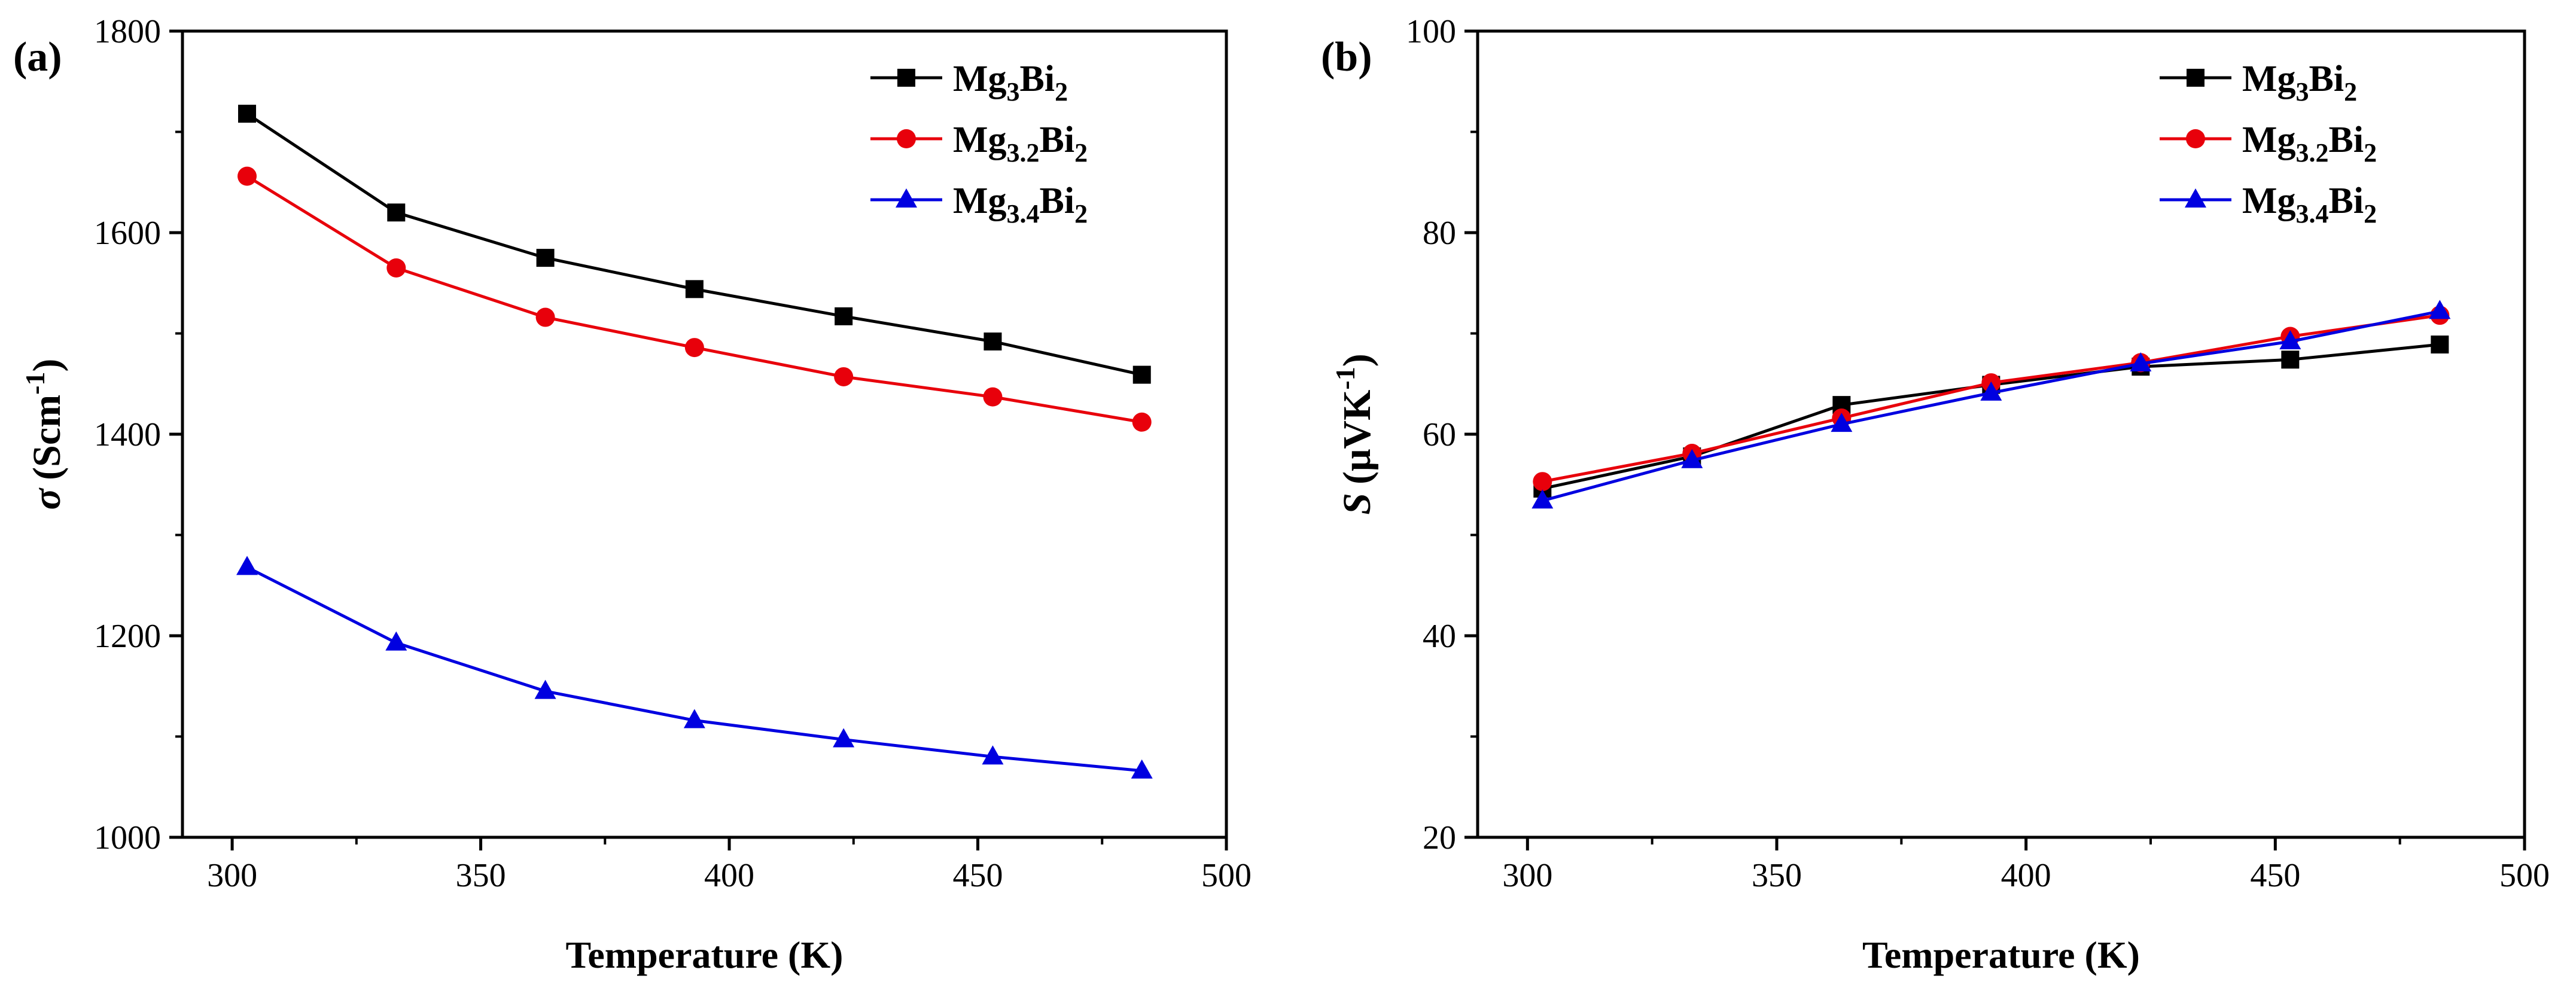 Image resolution: width=2576 pixels, height=994 pixels. Describe the element at coordinates (1439, 233) in the screenshot. I see `y-tick-label: 80` at that location.